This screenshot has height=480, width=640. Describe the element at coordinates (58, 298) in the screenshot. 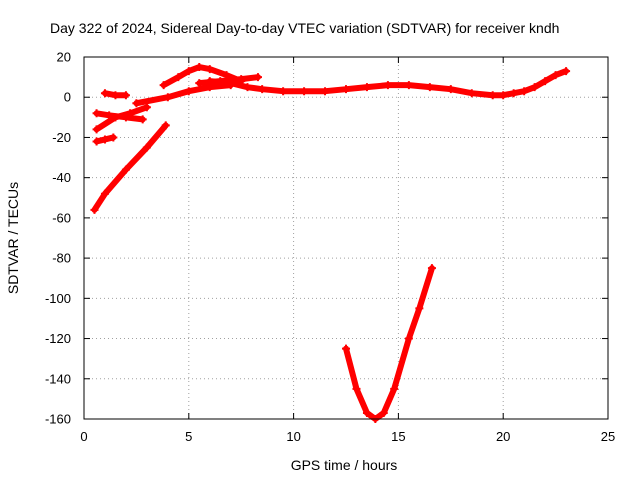

I see `y-tick-label: -100` at that location.